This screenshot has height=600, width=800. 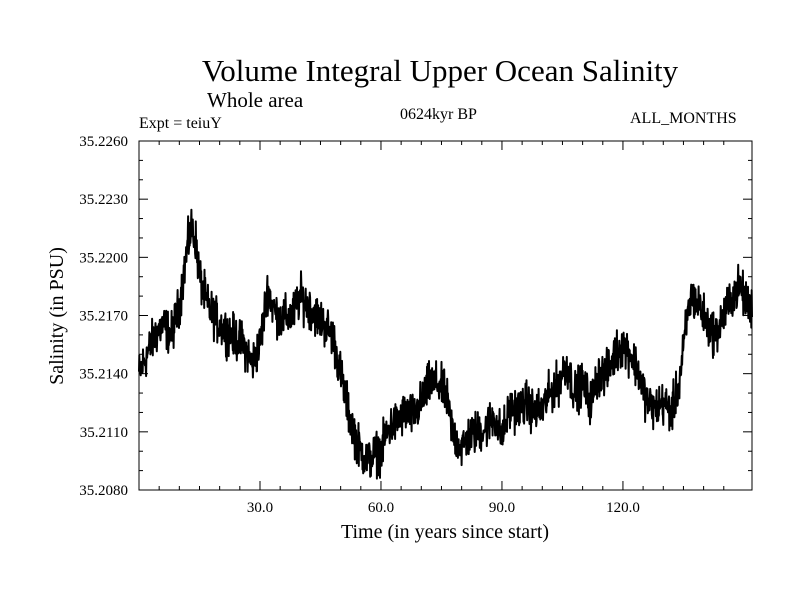 What do you see at coordinates (260, 508) in the screenshot?
I see `x-tick-label: 30.0` at bounding box center [260, 508].